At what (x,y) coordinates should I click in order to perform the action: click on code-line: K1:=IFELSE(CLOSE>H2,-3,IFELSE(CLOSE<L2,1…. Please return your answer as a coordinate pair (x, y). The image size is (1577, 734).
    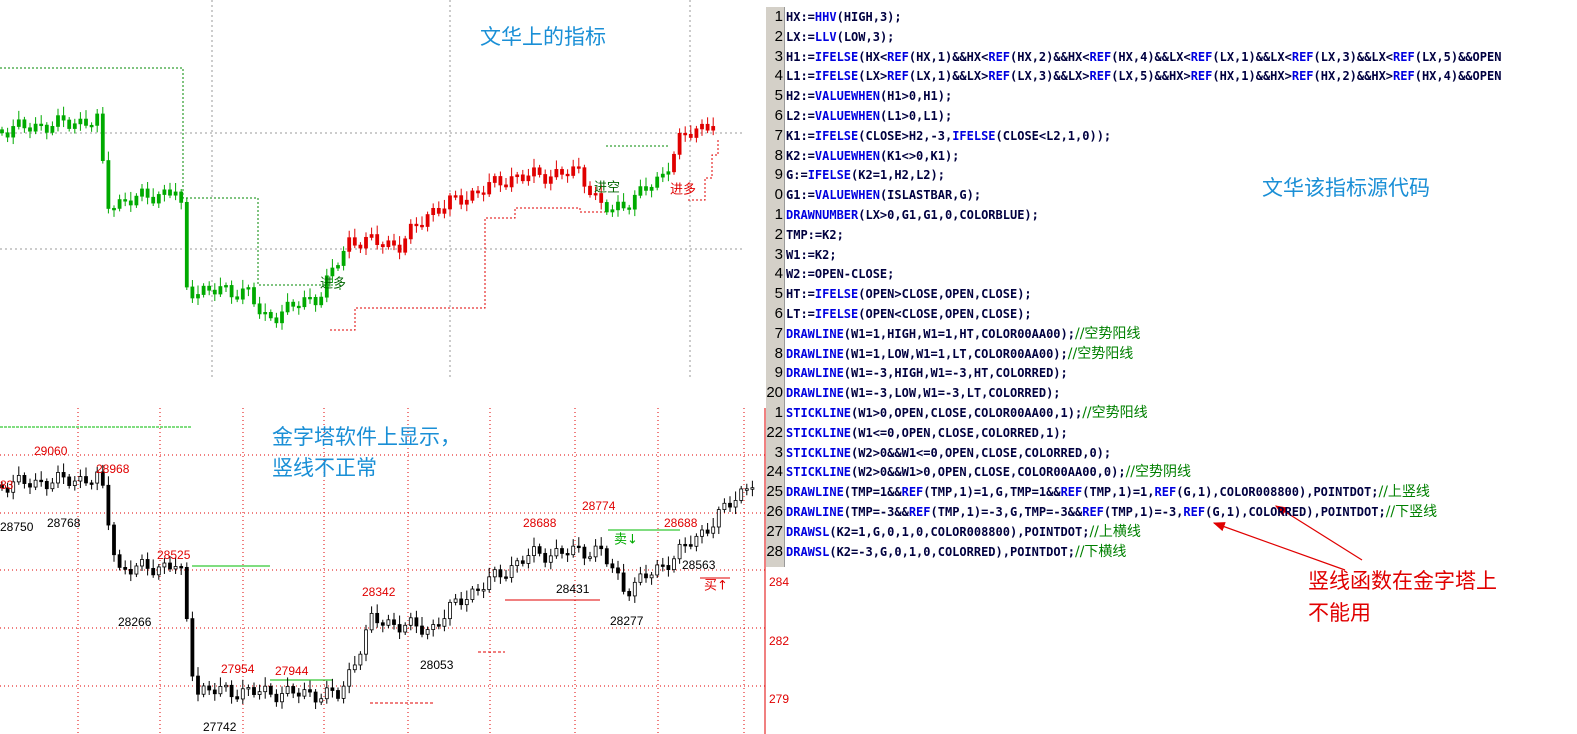
    Looking at the image, I should click on (949, 135).